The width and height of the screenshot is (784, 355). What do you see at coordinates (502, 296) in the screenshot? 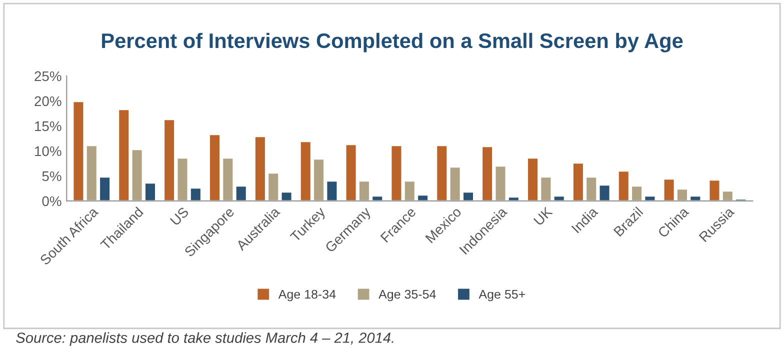
I see `legend-label: Age 55+` at bounding box center [502, 296].